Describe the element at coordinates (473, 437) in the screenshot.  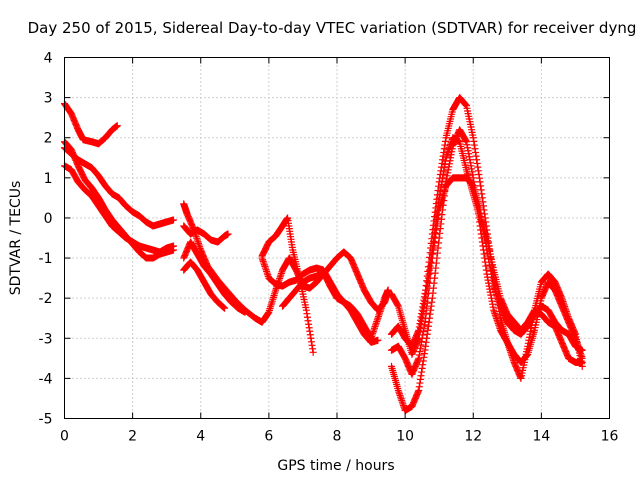
I see `x-tick-label: 12` at that location.